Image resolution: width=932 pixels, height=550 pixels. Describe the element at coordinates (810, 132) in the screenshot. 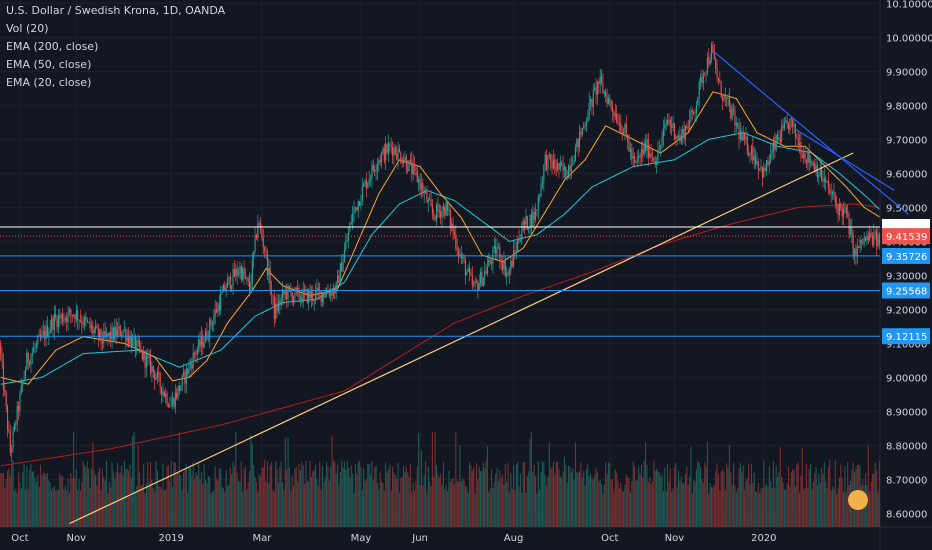

I see `trendline` at that location.